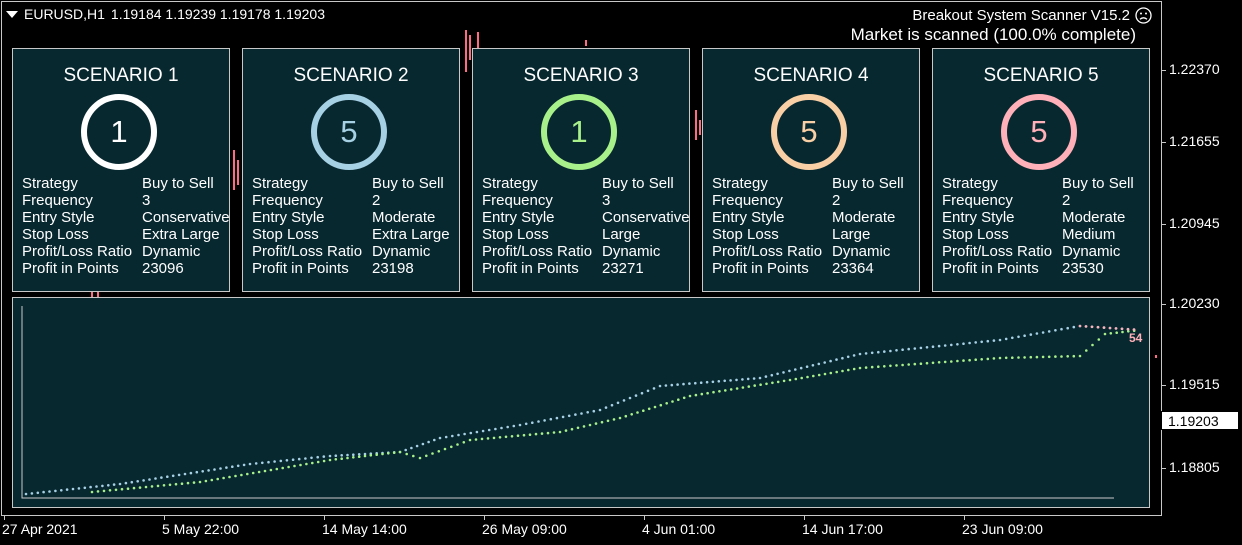 Image resolution: width=1242 pixels, height=545 pixels. Describe the element at coordinates (126, 183) in the screenshot. I see `detail-row: Strategy Buy to Sell` at that location.